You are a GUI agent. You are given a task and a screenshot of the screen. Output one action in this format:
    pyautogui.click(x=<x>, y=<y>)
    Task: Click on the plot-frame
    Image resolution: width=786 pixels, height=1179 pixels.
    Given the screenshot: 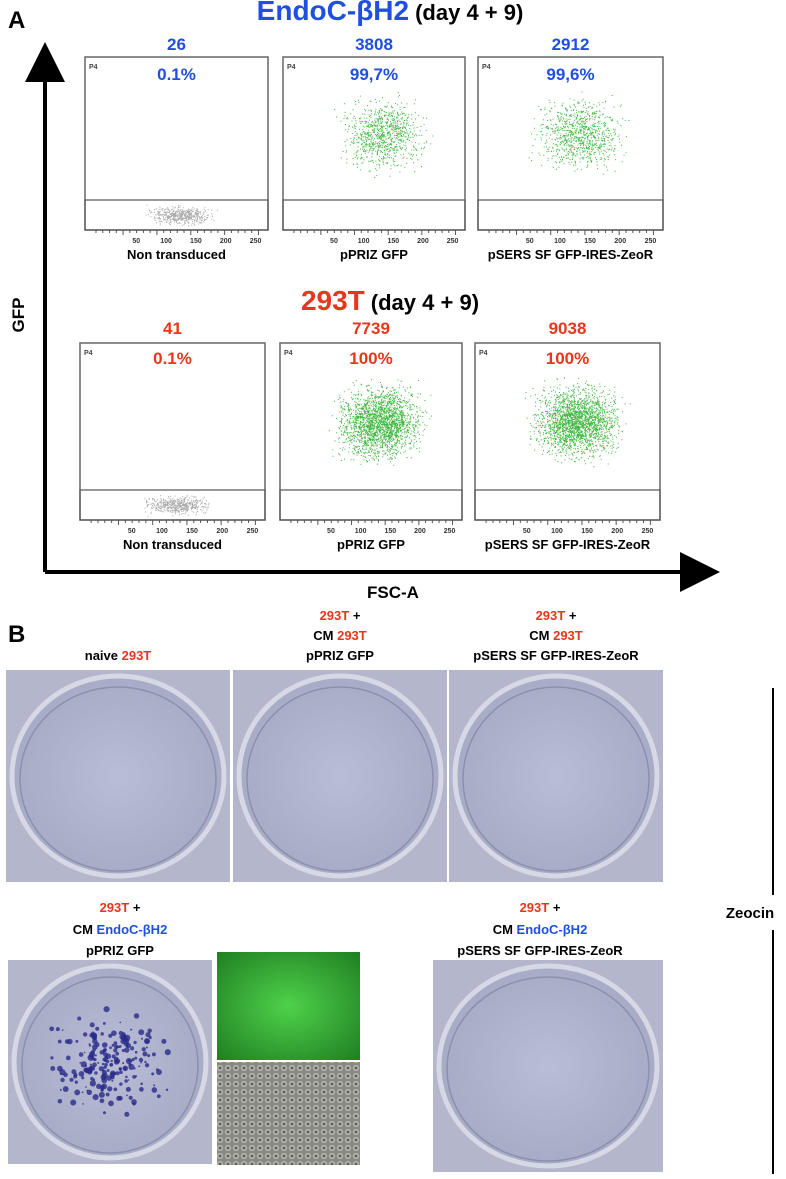 What is the action you would take?
    pyautogui.click(x=172, y=431)
    